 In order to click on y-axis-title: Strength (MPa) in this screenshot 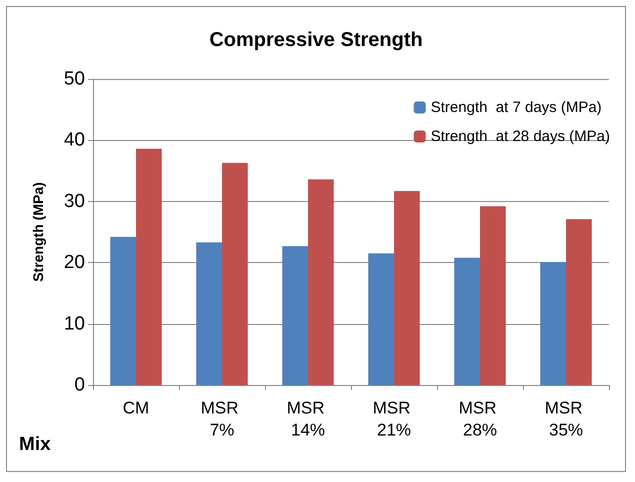, I will do `click(38, 232)`.